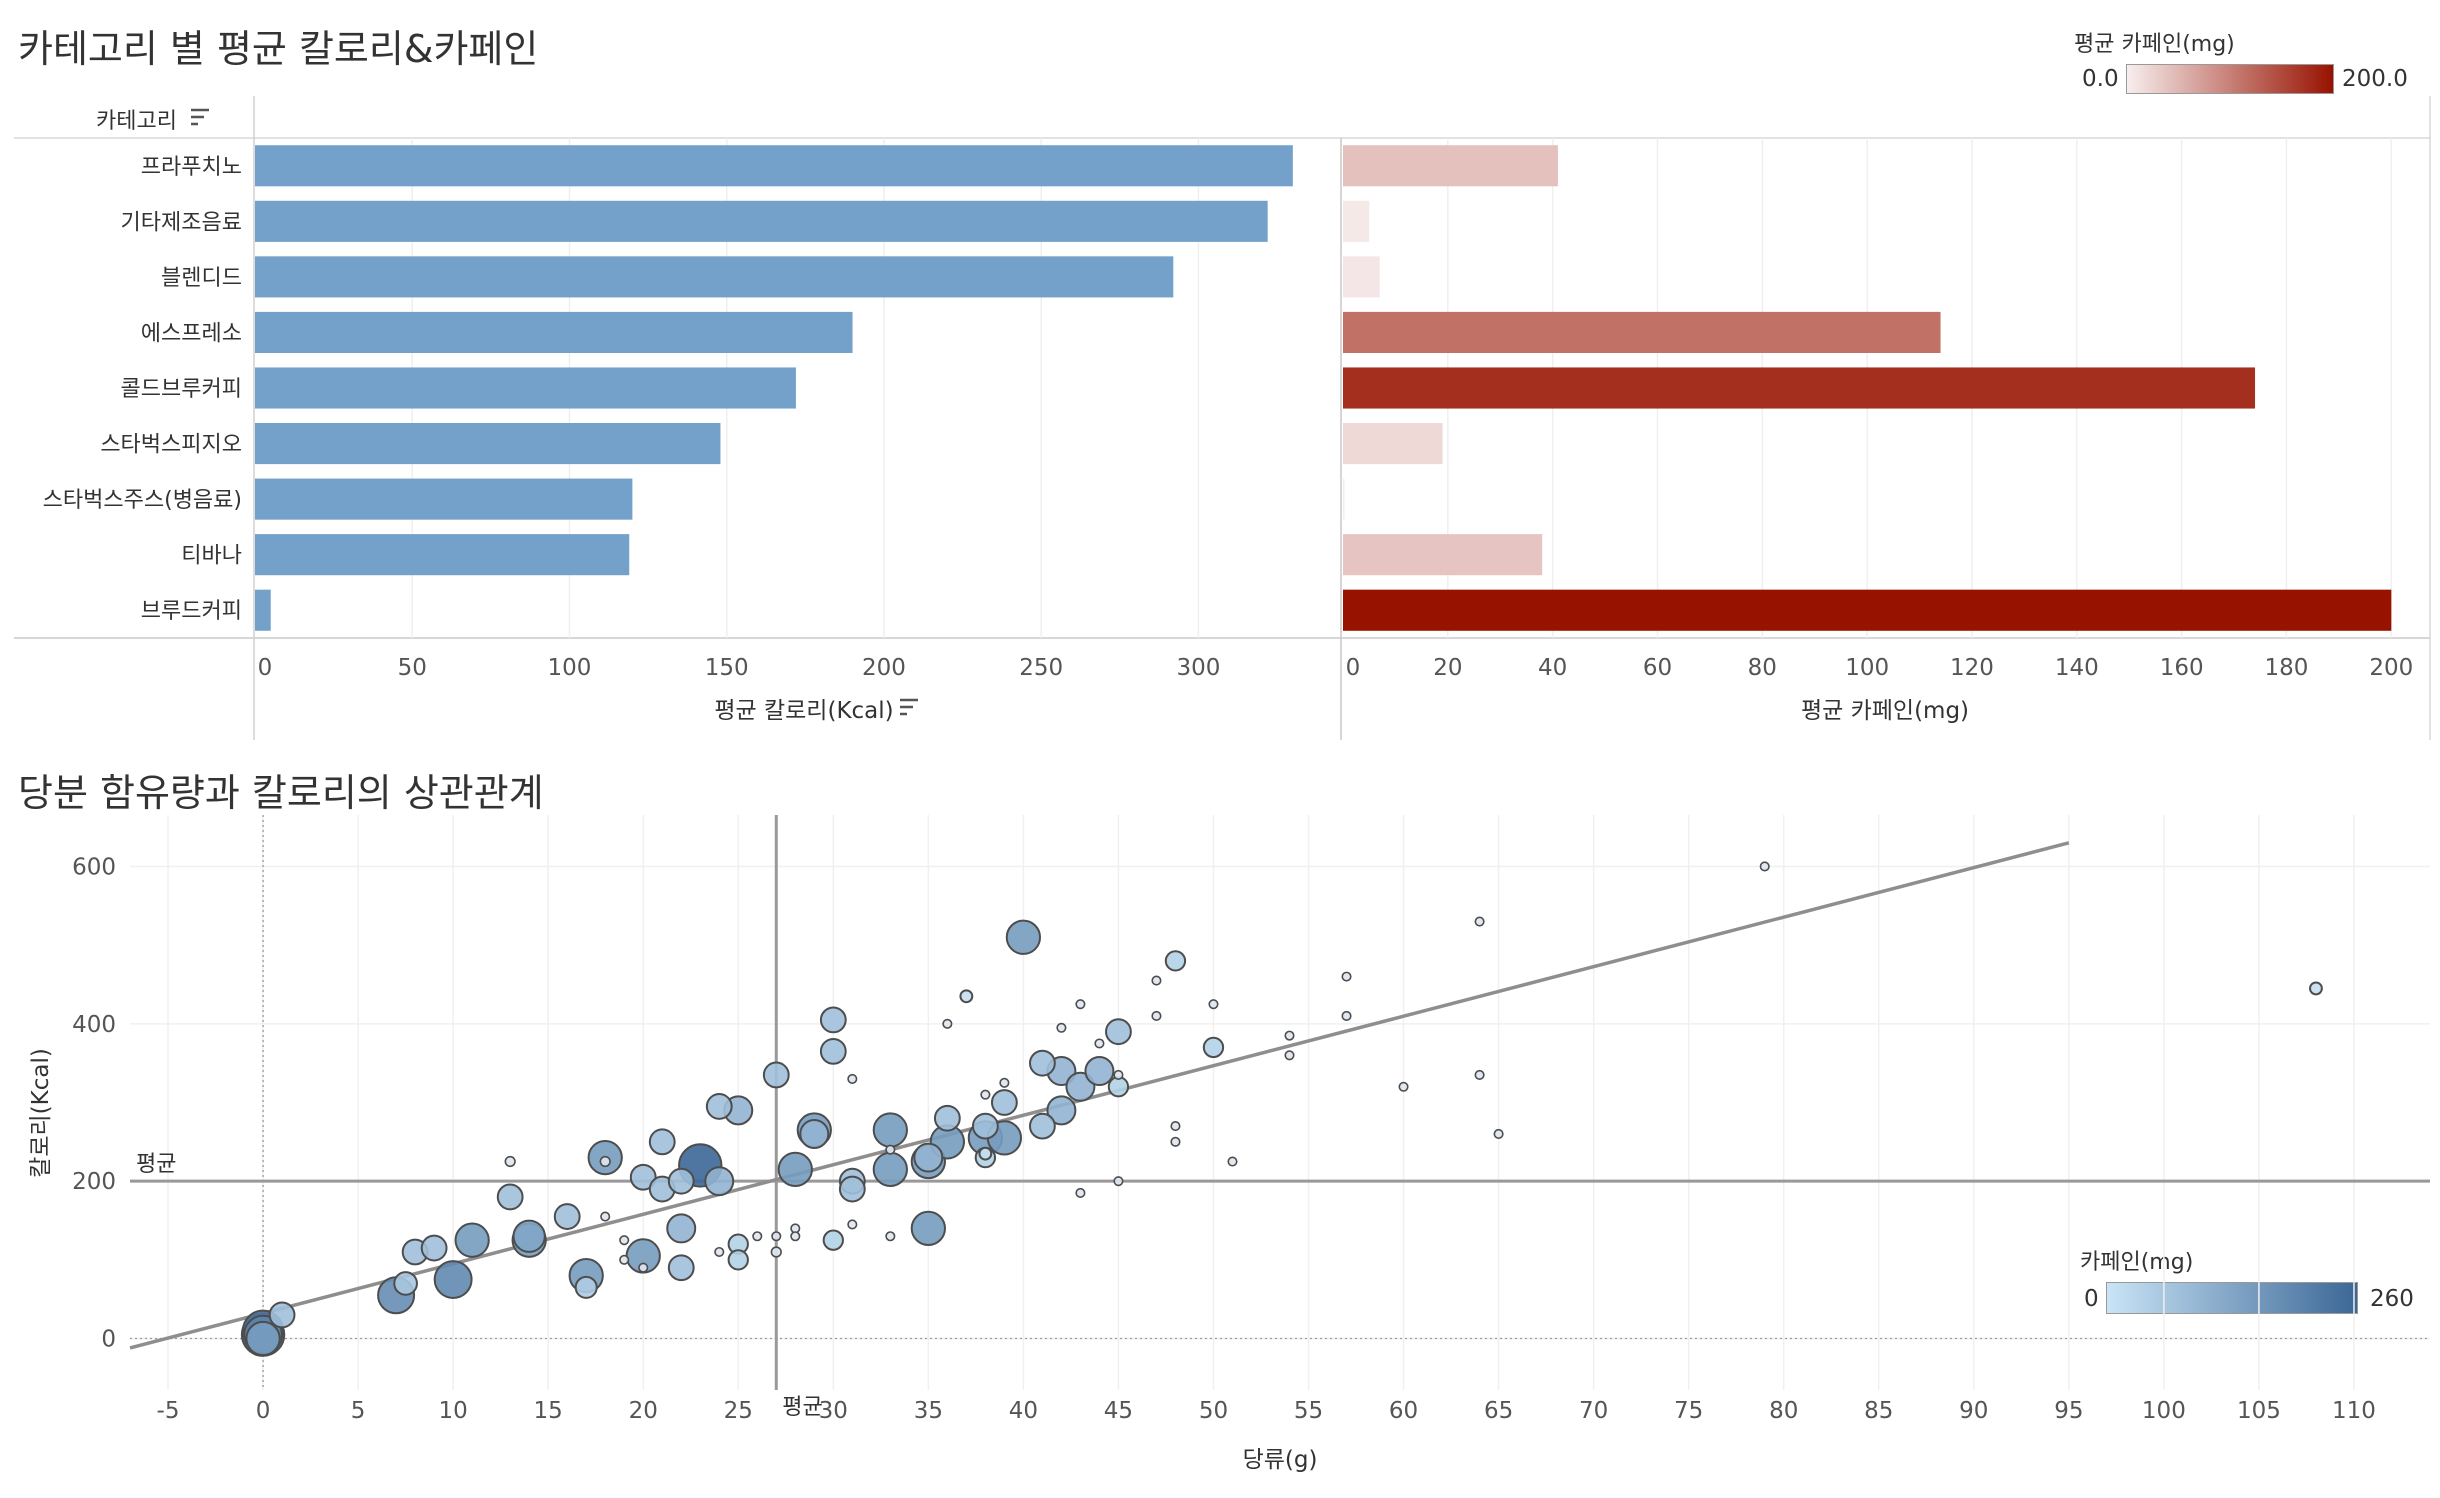 The height and width of the screenshot is (1498, 2440). What do you see at coordinates (200, 117) in the screenshot?
I see `category-sort-icon` at bounding box center [200, 117].